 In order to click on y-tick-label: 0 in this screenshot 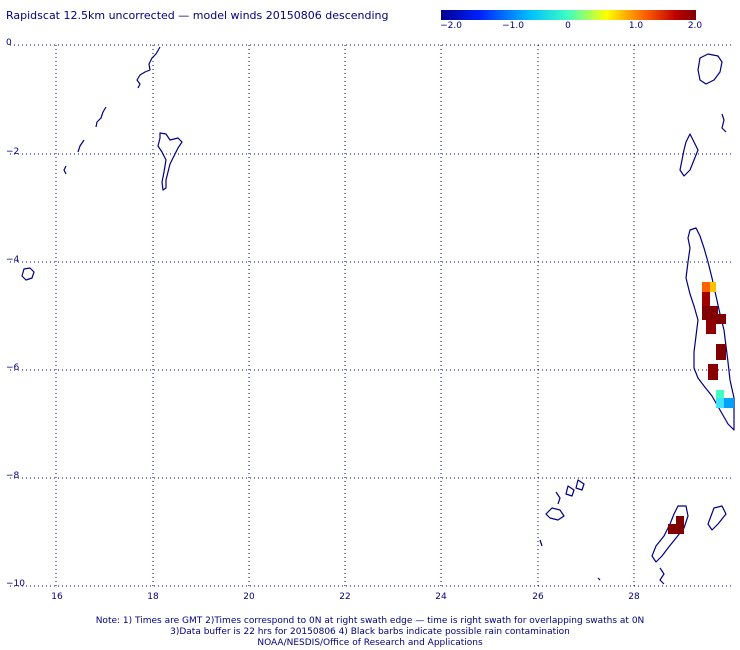, I will do `click(9, 43)`.